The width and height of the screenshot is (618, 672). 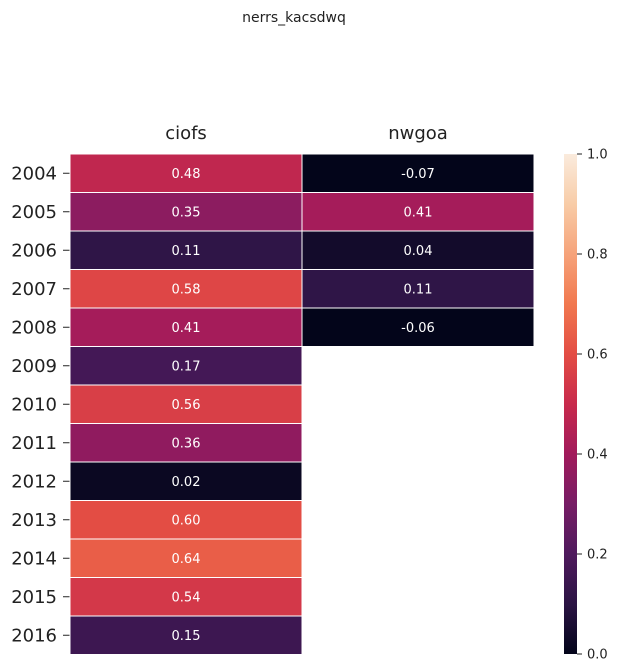 What do you see at coordinates (418, 251) in the screenshot?
I see `cell-value-label: 0.04` at bounding box center [418, 251].